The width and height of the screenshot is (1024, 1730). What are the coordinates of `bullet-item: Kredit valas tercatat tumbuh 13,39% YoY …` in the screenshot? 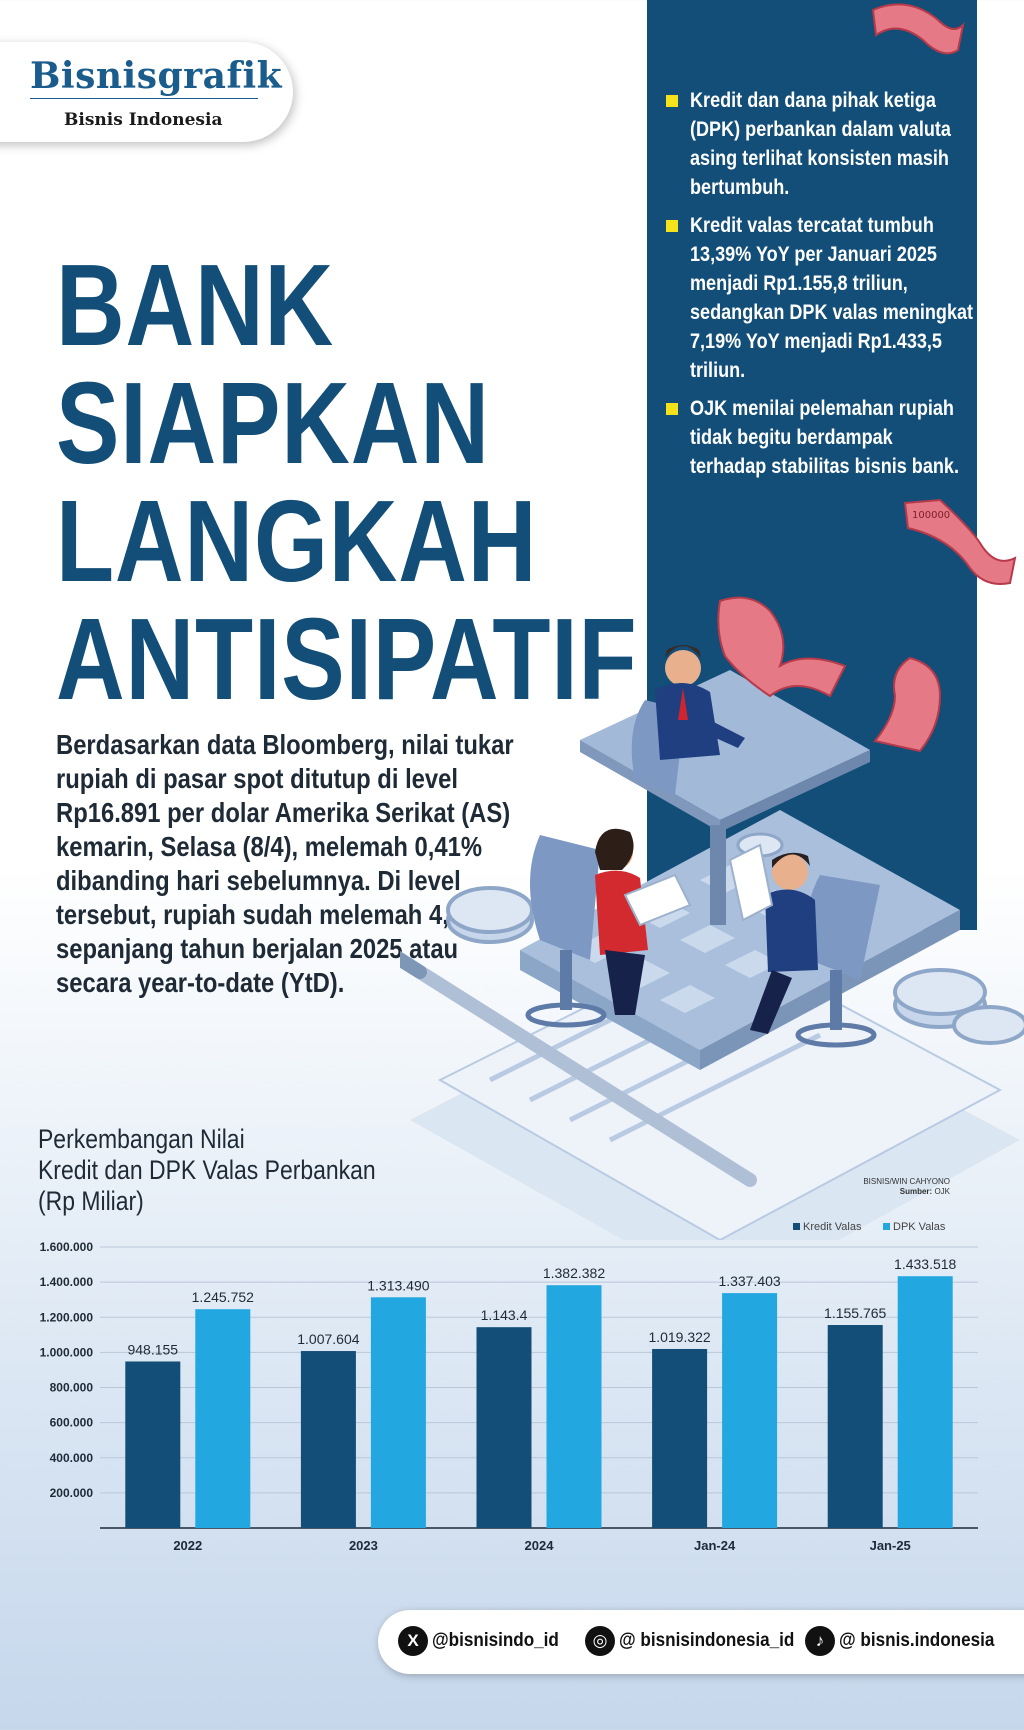 It's located at (819, 298).